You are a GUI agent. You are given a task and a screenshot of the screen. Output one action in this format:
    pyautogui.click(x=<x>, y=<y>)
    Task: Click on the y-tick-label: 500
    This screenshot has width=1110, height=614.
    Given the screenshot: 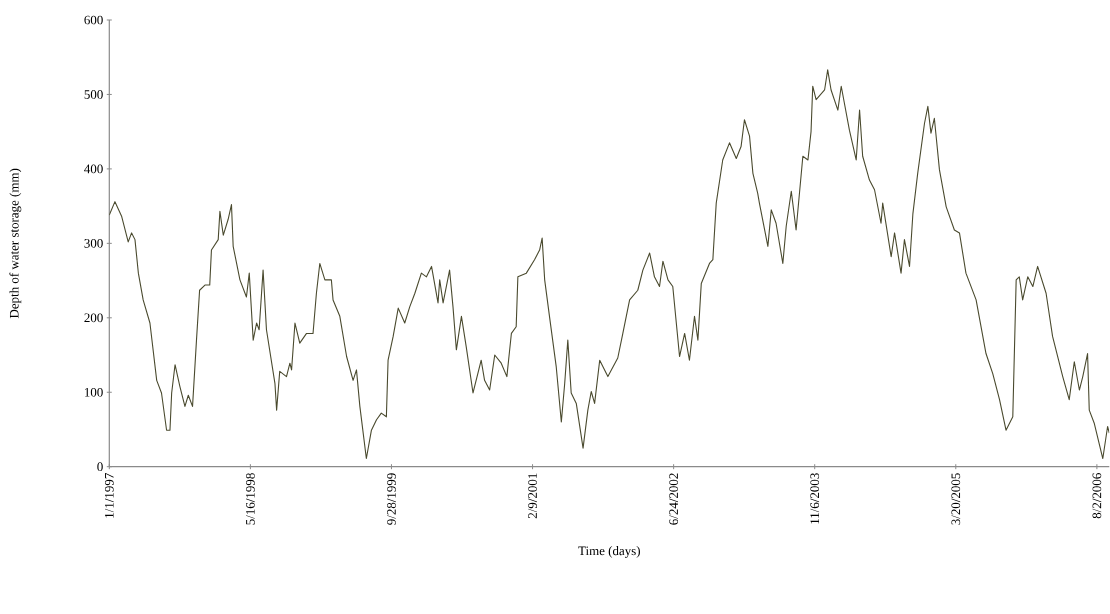 What is the action you would take?
    pyautogui.click(x=93, y=94)
    